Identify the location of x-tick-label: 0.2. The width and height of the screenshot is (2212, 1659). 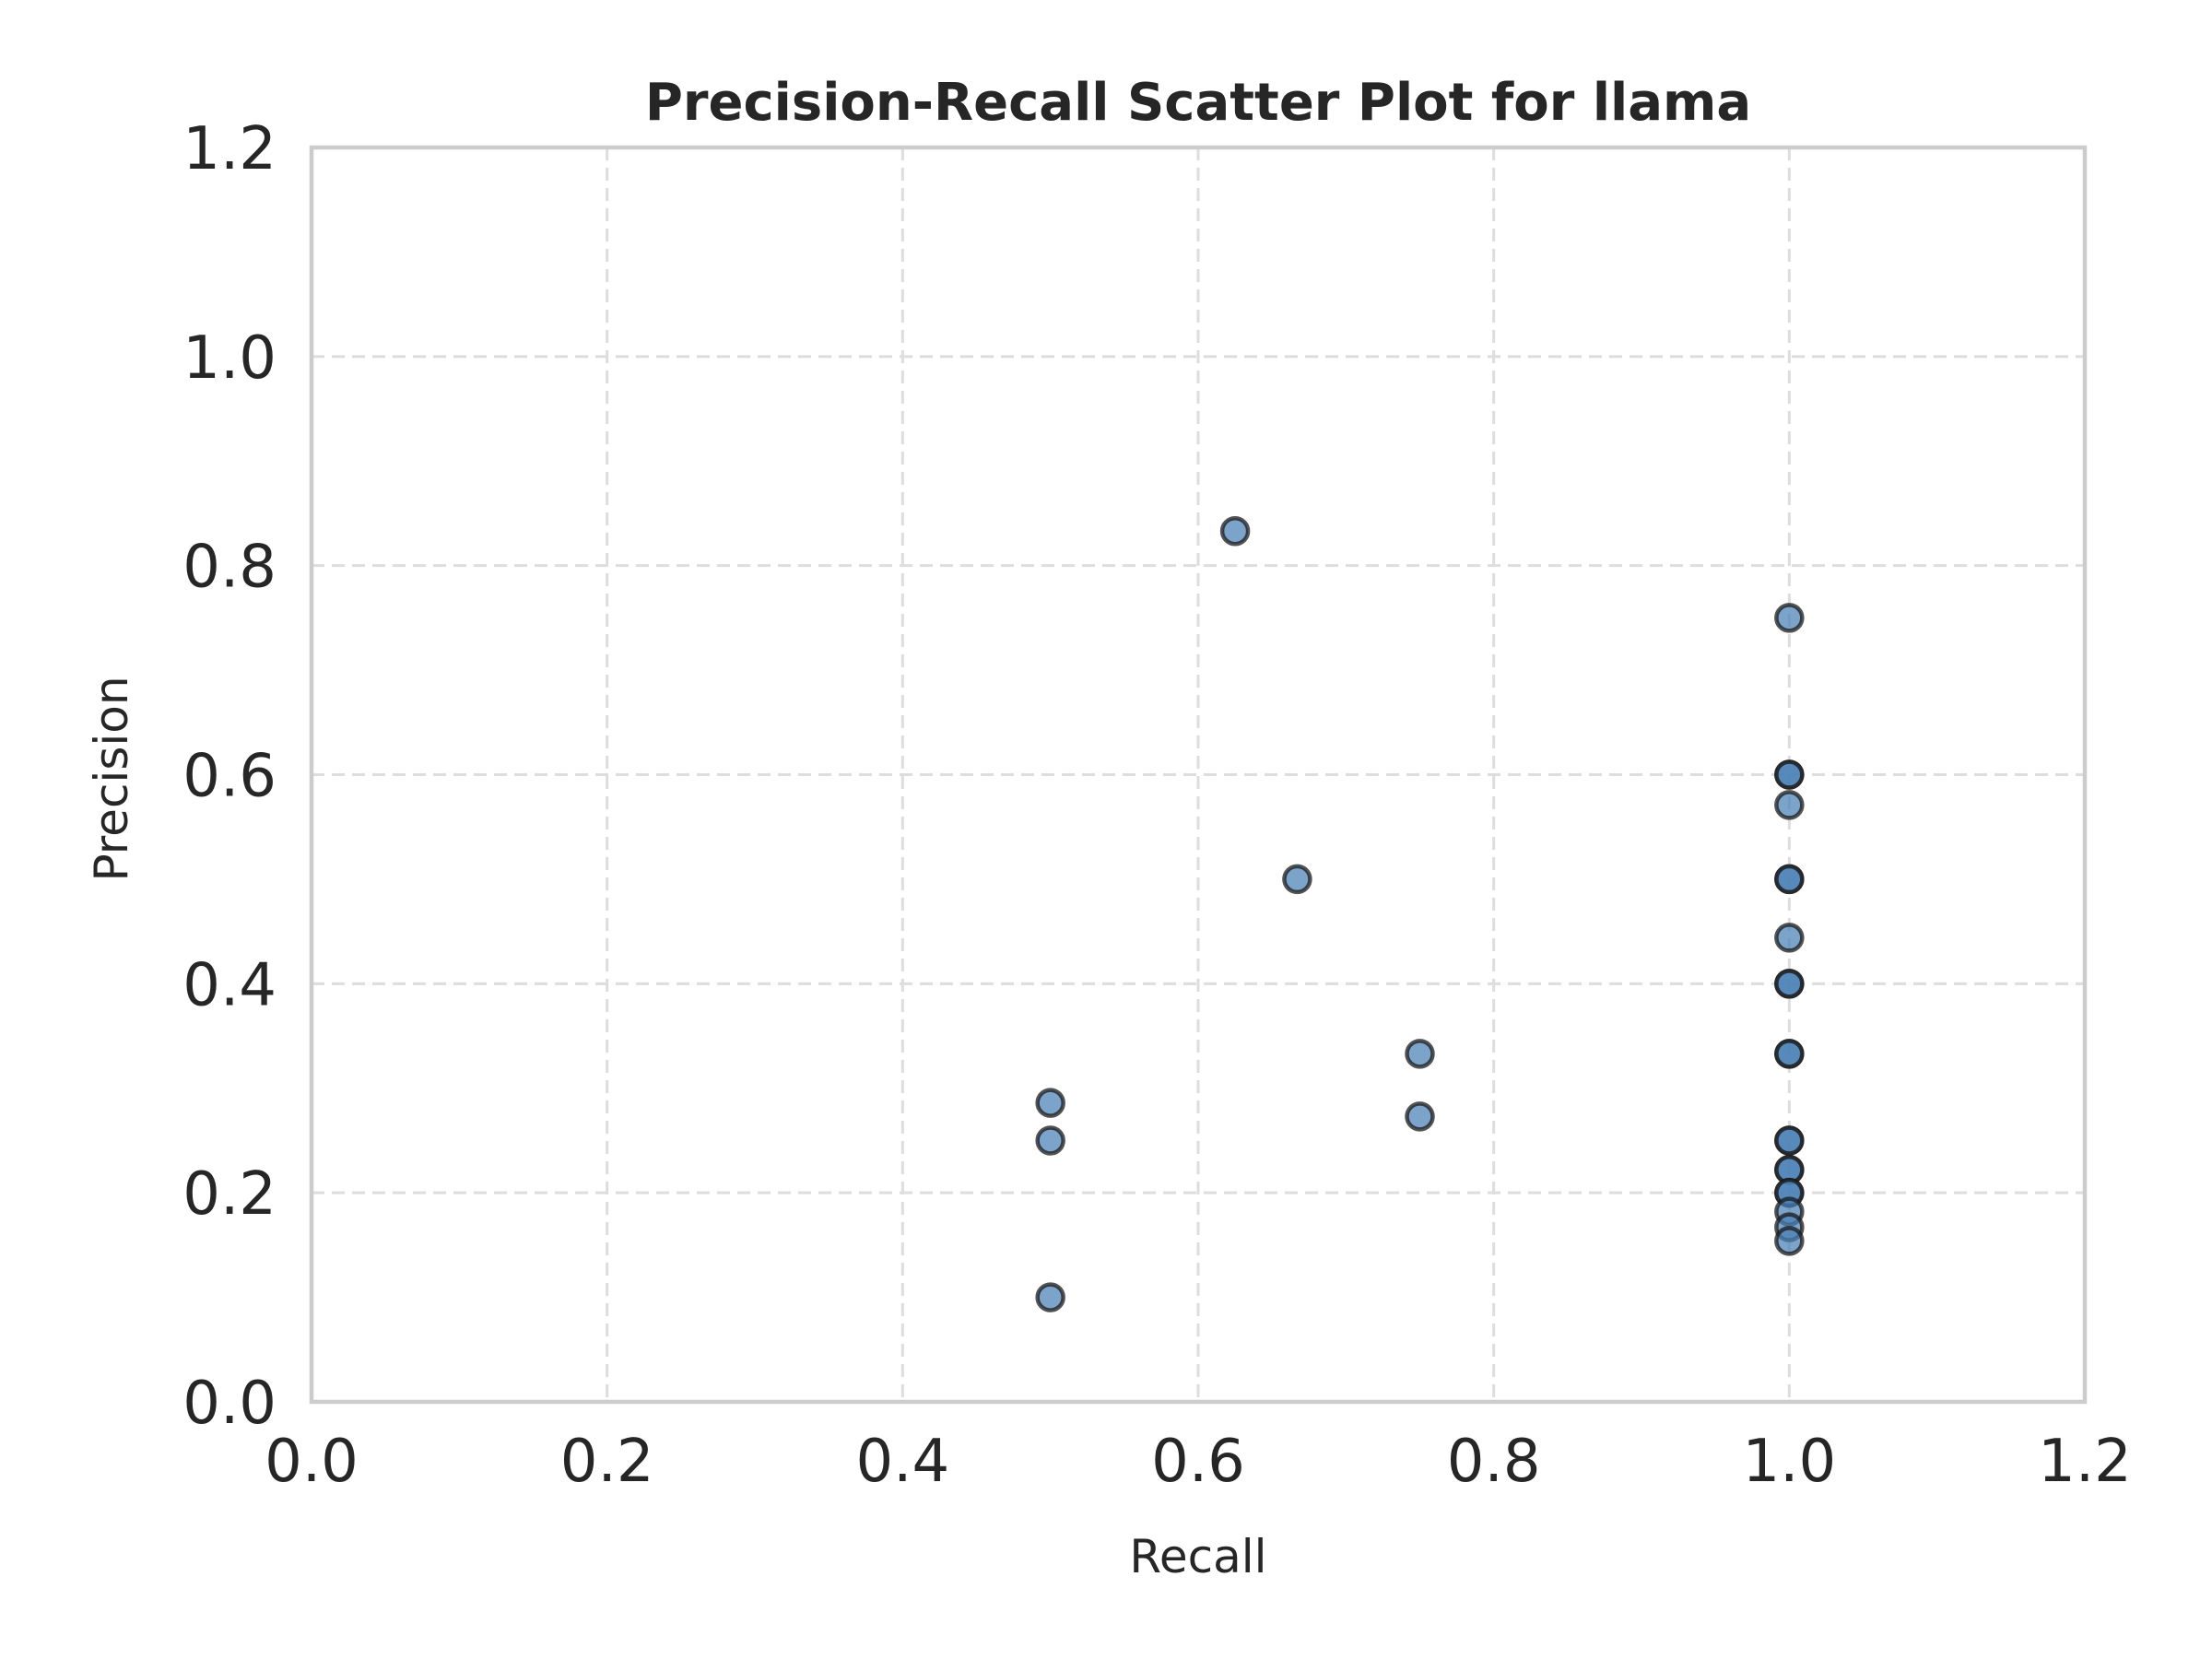
(607, 1462).